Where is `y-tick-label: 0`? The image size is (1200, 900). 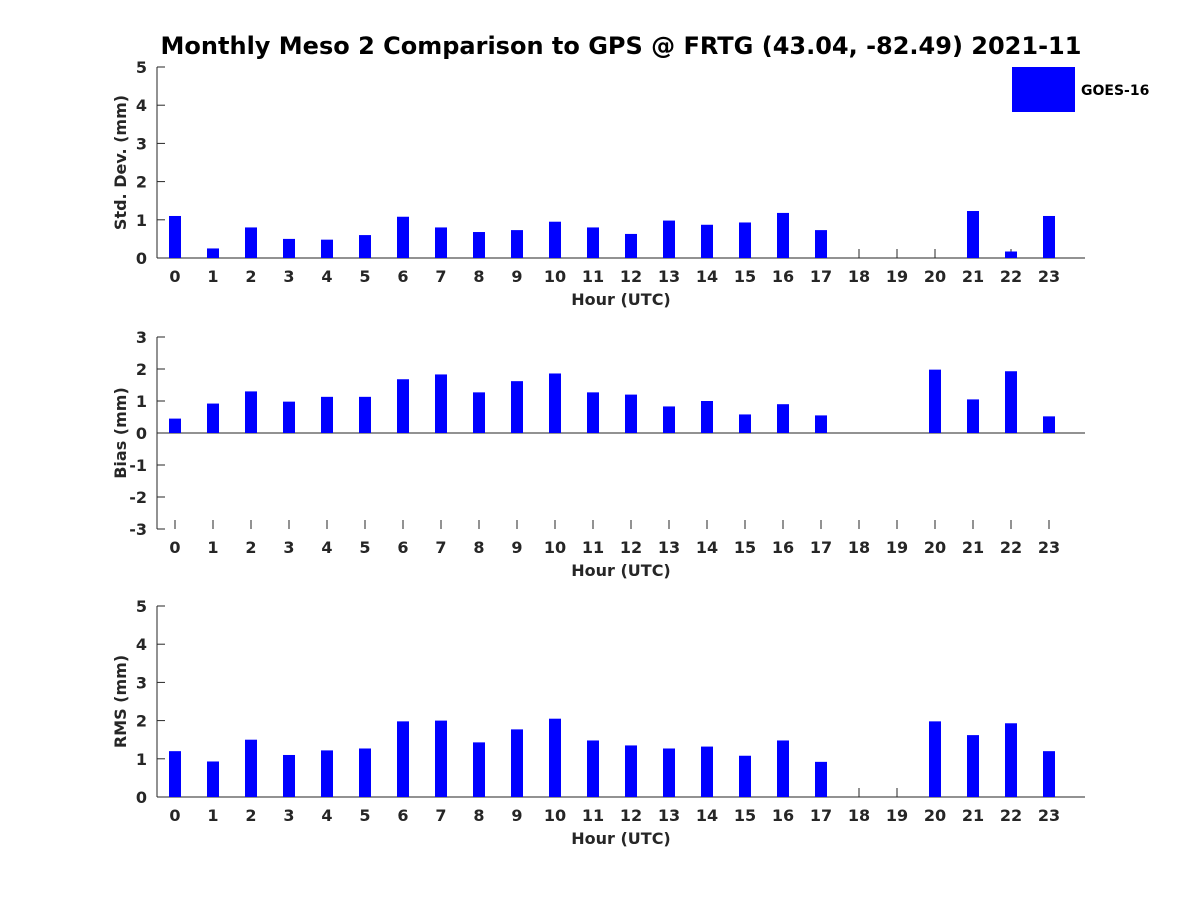 y-tick-label: 0 is located at coordinates (141, 433).